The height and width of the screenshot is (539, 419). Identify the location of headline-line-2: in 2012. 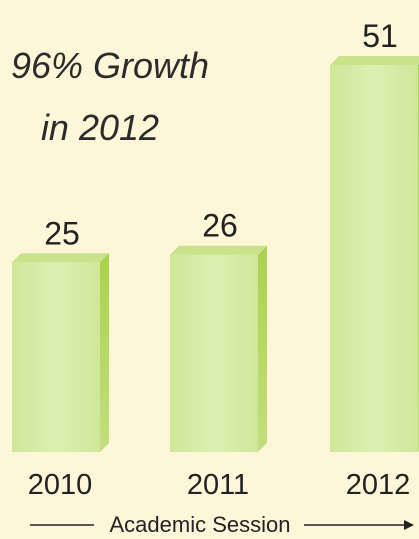
(100, 127).